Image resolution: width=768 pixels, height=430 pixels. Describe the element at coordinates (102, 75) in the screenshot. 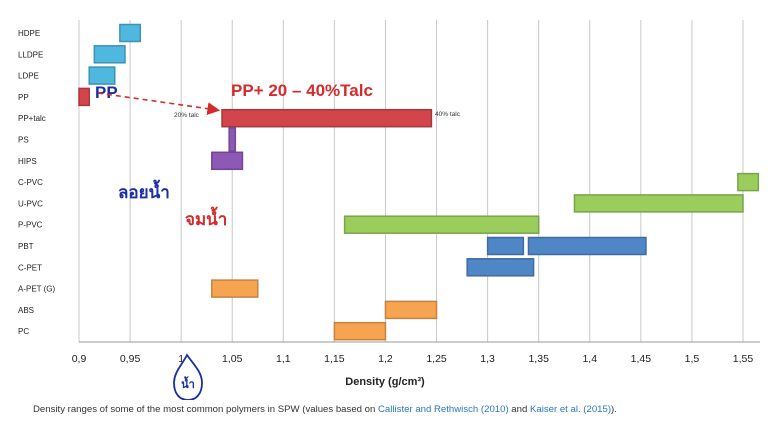

I see `range-bar-ldpe` at that location.